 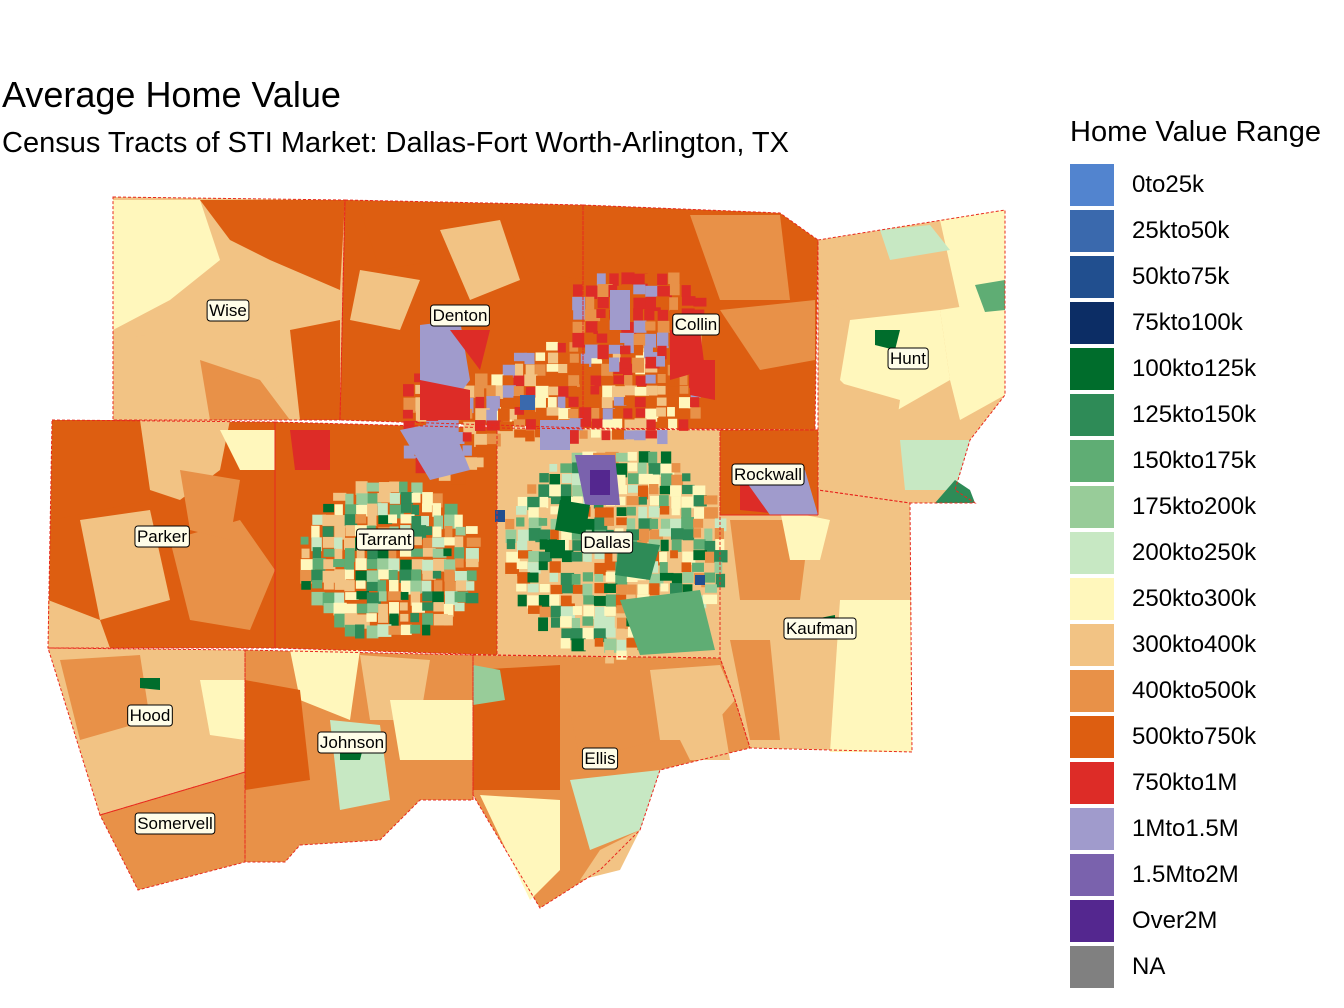 I want to click on county-label-rockwall: Rockwall, so click(x=768, y=474).